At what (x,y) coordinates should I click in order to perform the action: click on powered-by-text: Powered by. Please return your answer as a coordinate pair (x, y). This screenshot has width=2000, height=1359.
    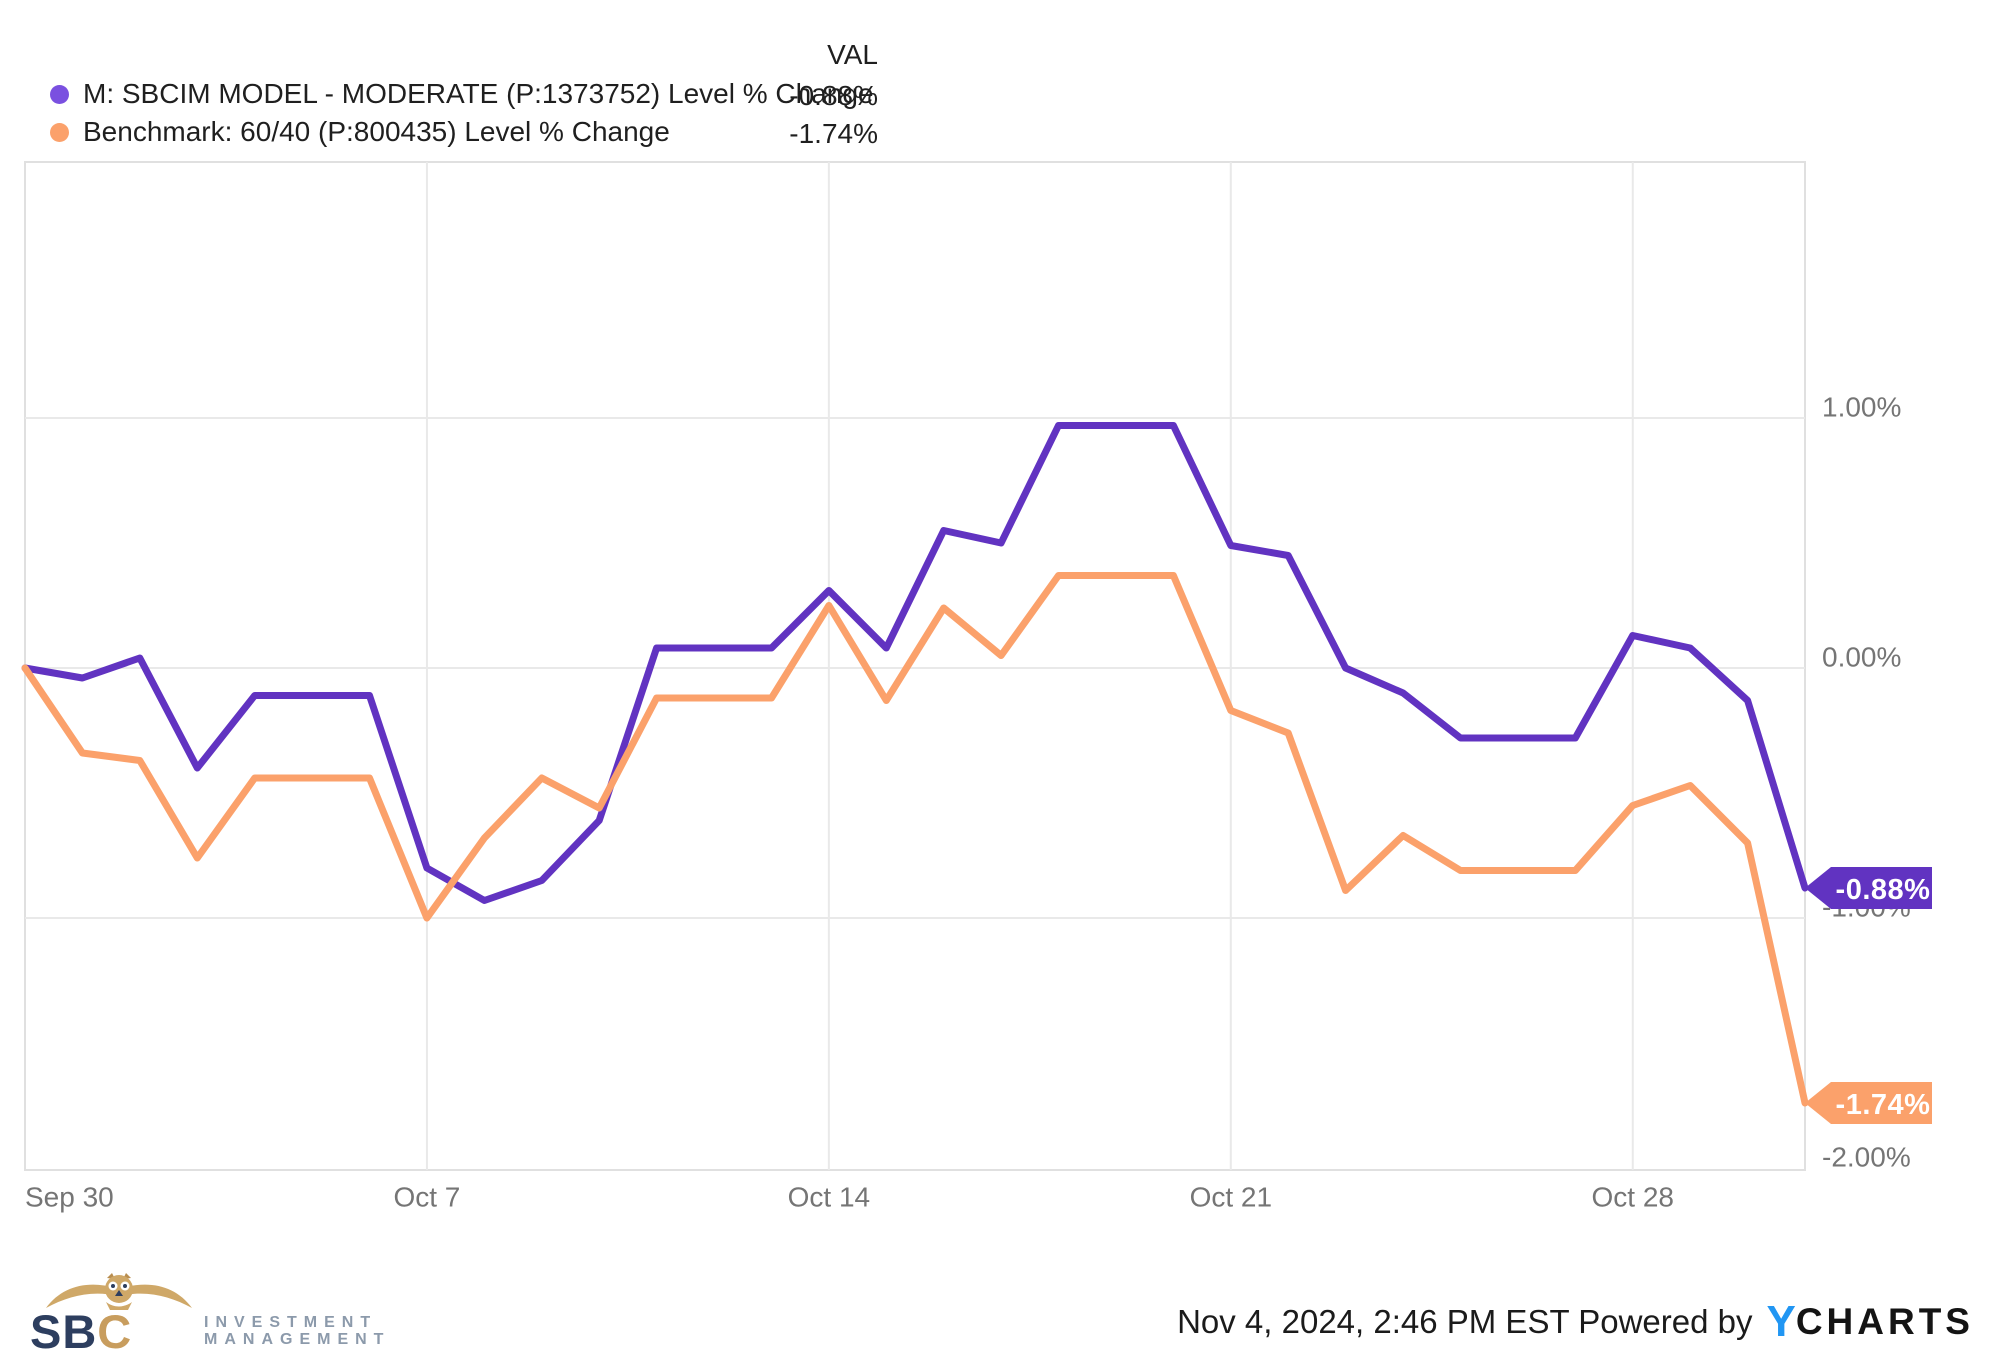
    Looking at the image, I should click on (1665, 1321).